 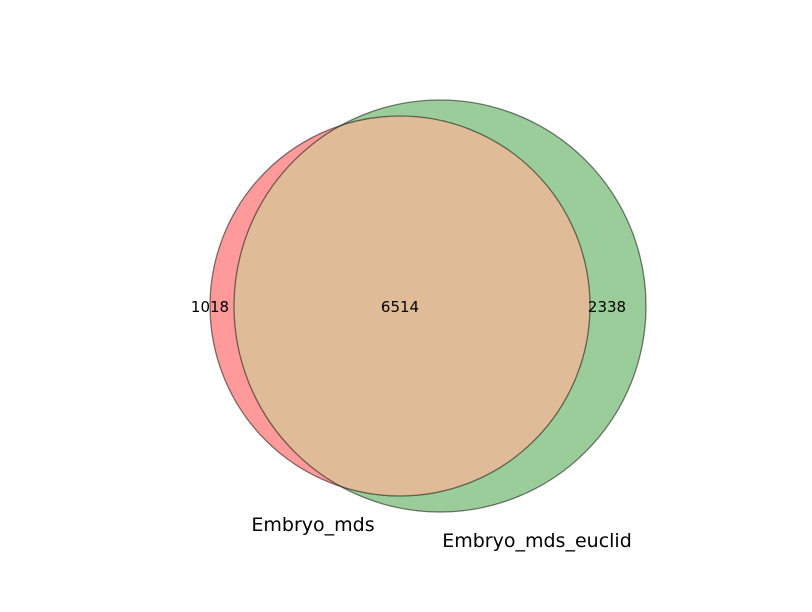 I want to click on set-b-label: Embryo_mds_euclid, so click(x=537, y=541).